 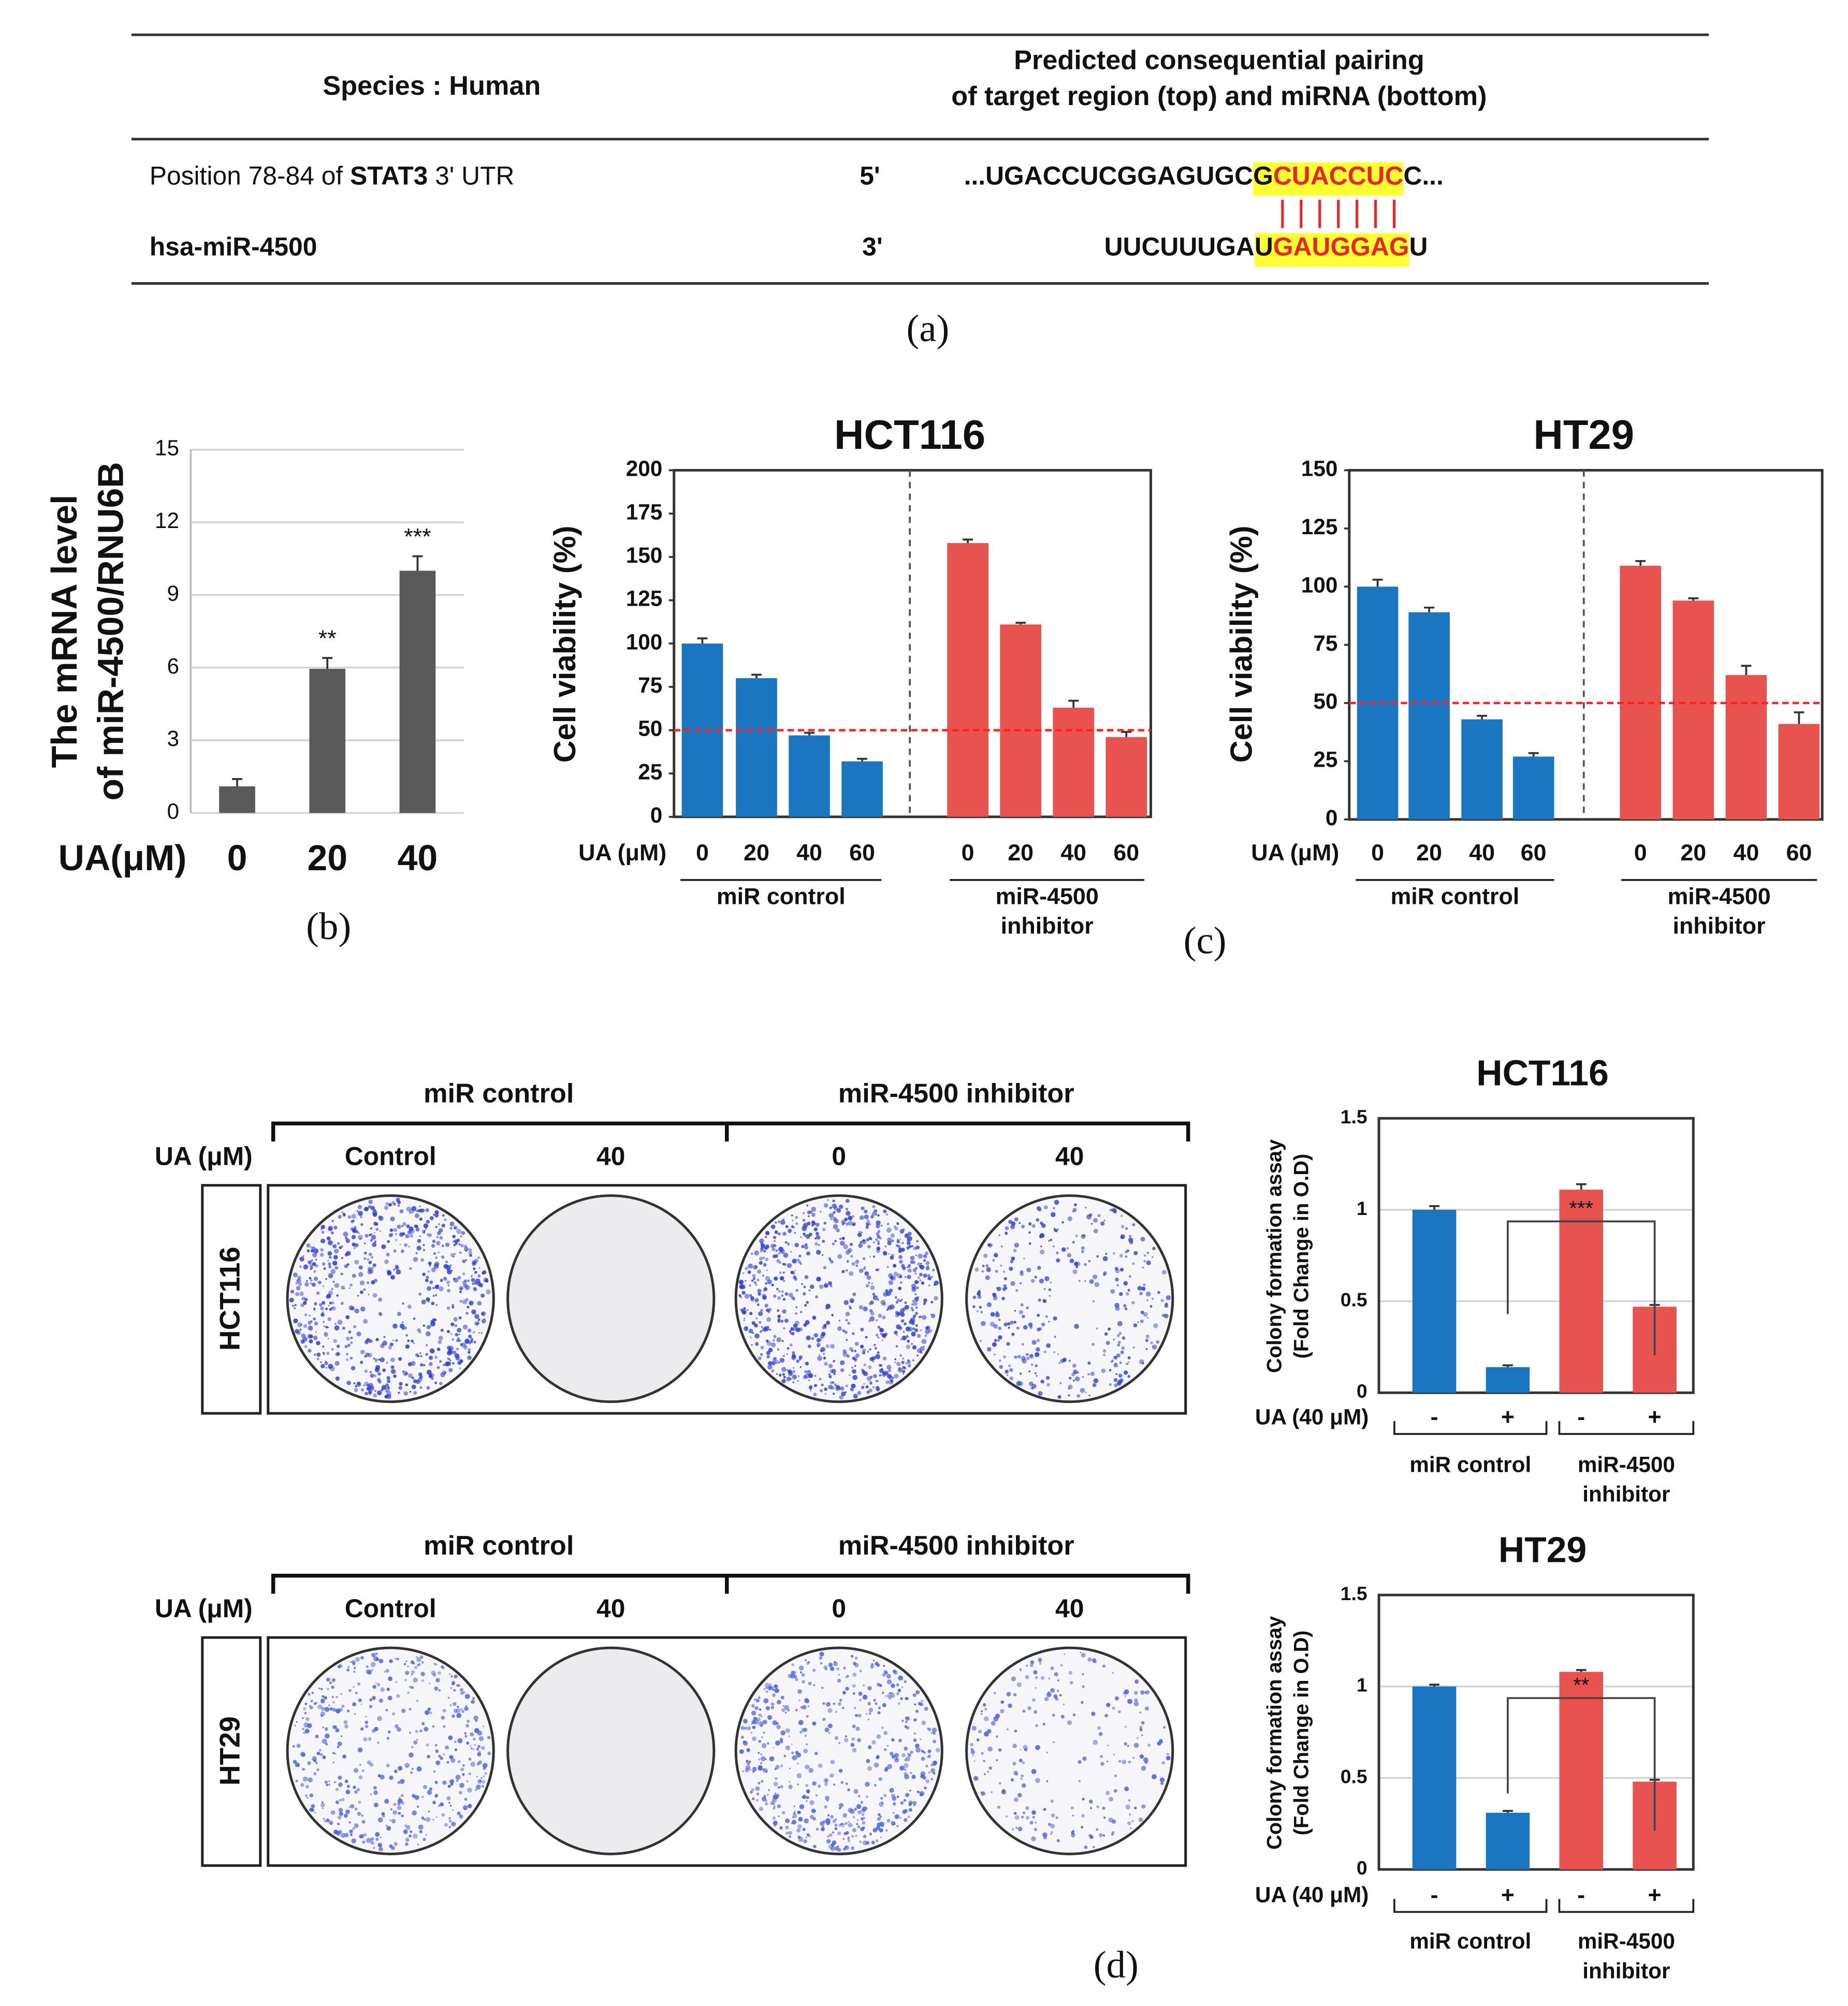 I want to click on row-label: Position 78-84 of STAT3 3' UTR, so click(x=333, y=176).